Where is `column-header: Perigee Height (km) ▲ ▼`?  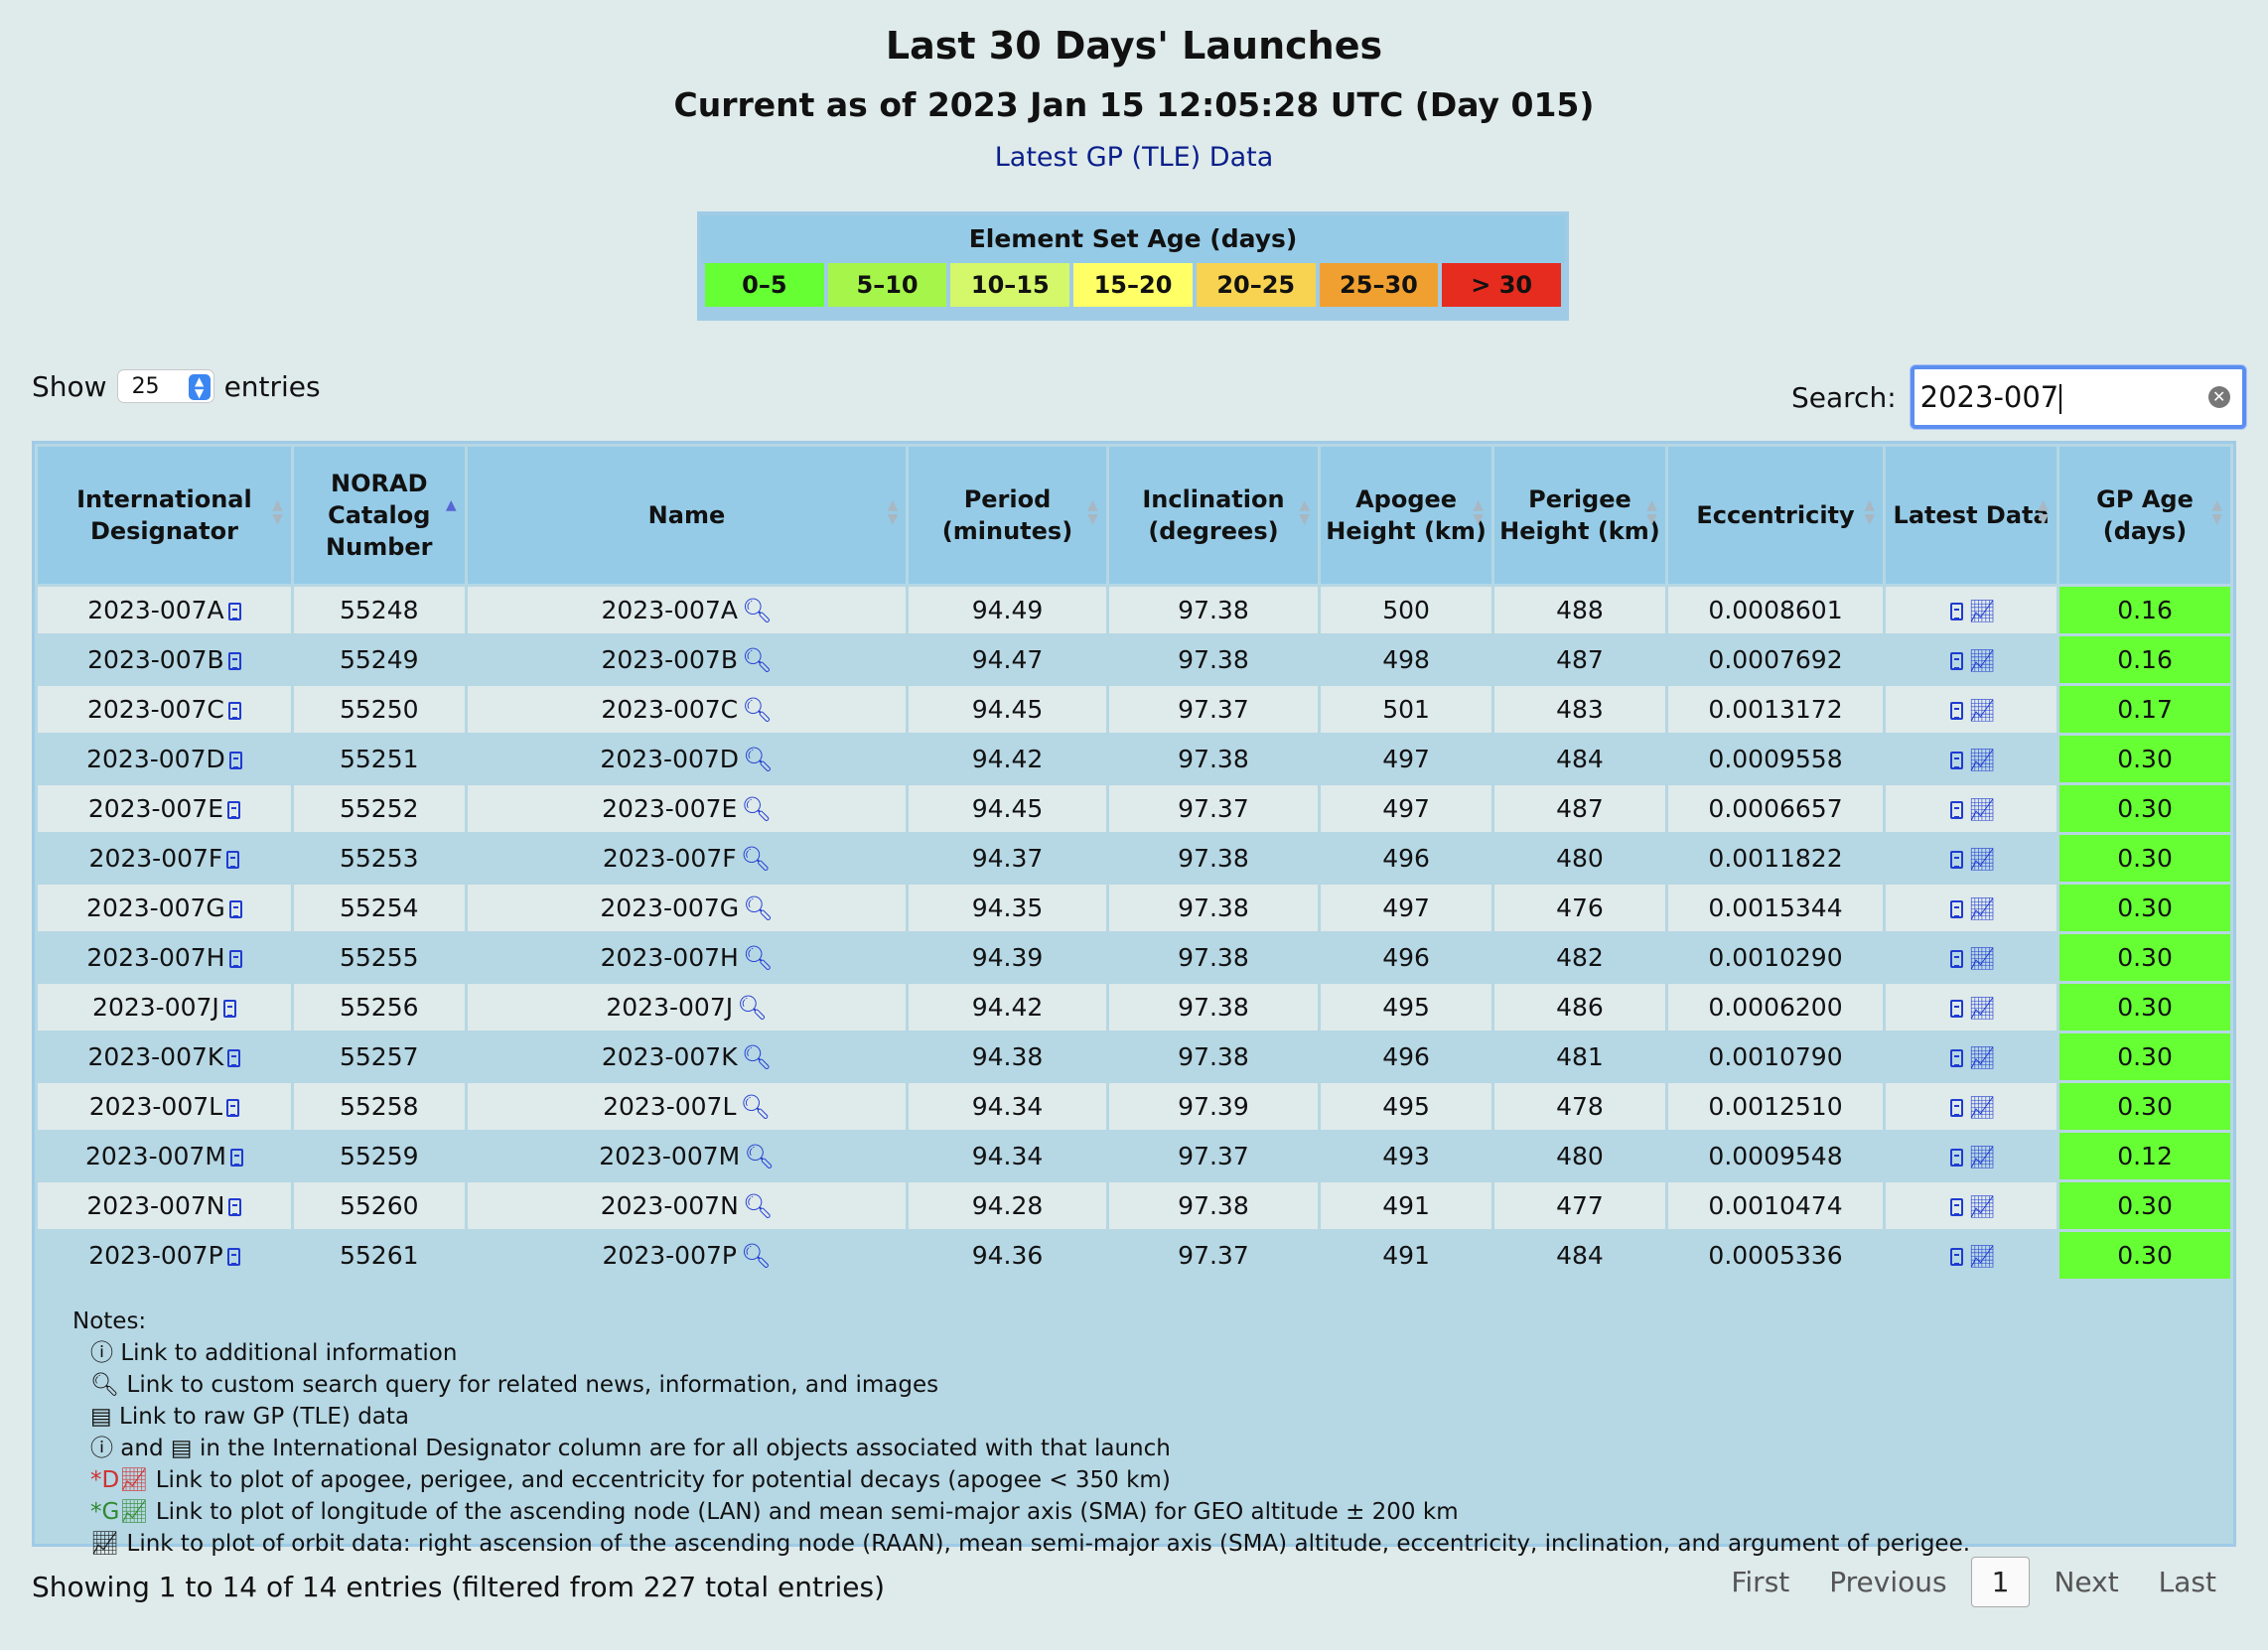
column-header: Perigee Height (km) ▲ ▼ is located at coordinates (1579, 515).